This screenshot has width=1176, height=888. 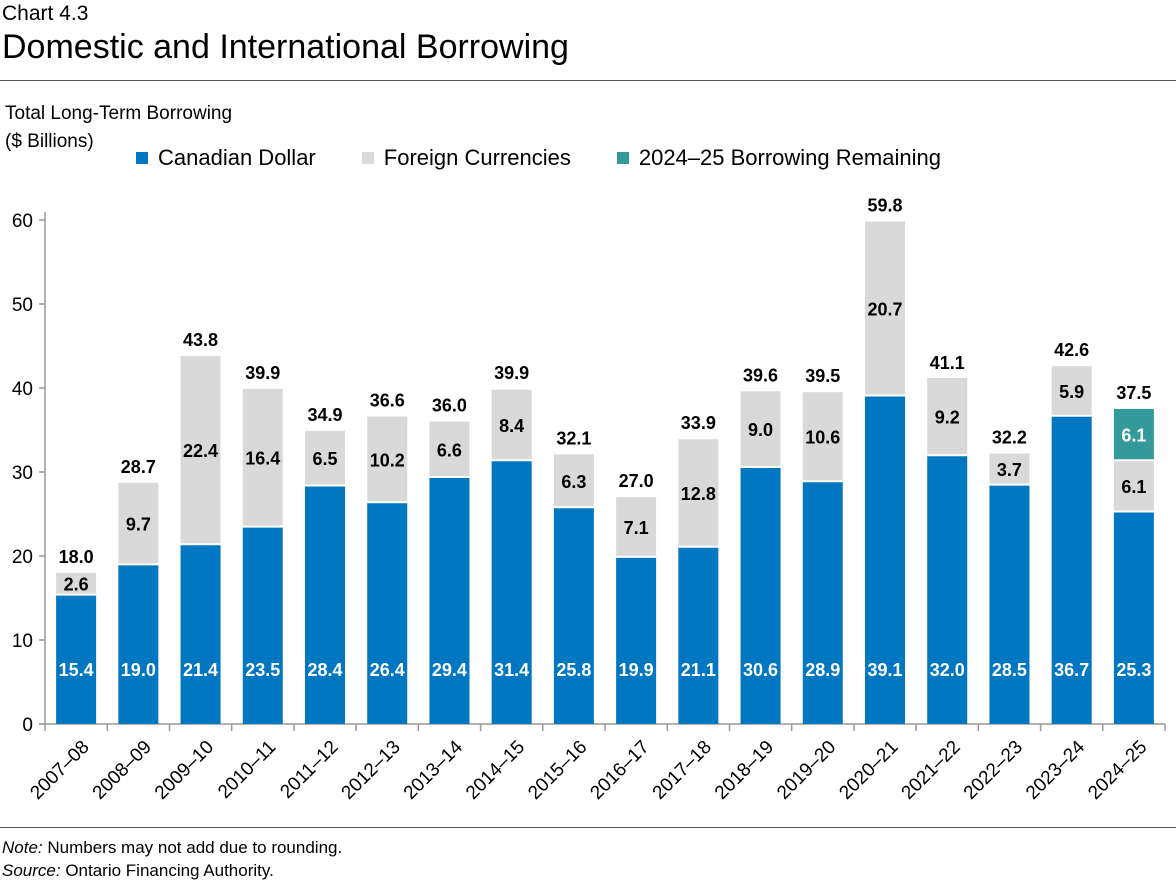 I want to click on total-label: 32.1, so click(x=573, y=438).